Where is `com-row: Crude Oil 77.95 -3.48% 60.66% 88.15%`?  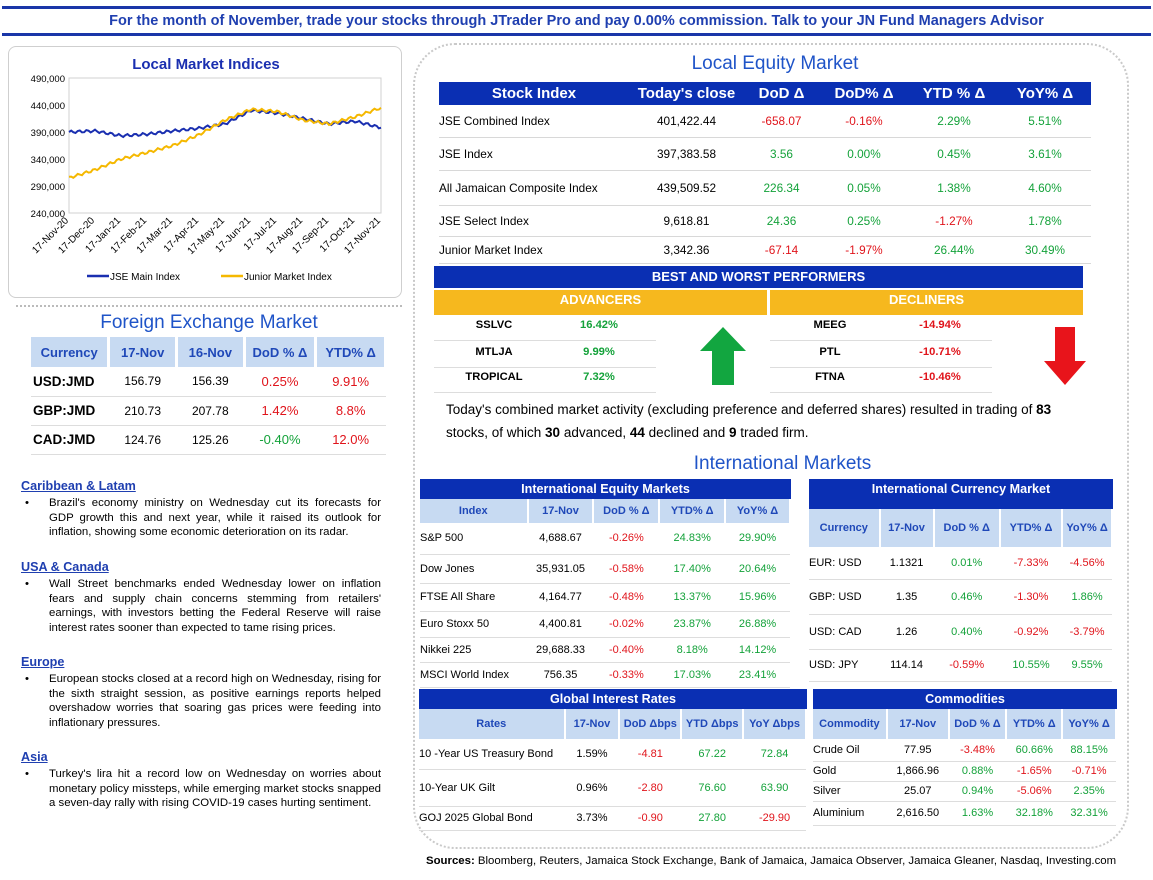 com-row: Crude Oil 77.95 -3.48% 60.66% 88.15% is located at coordinates (964, 750).